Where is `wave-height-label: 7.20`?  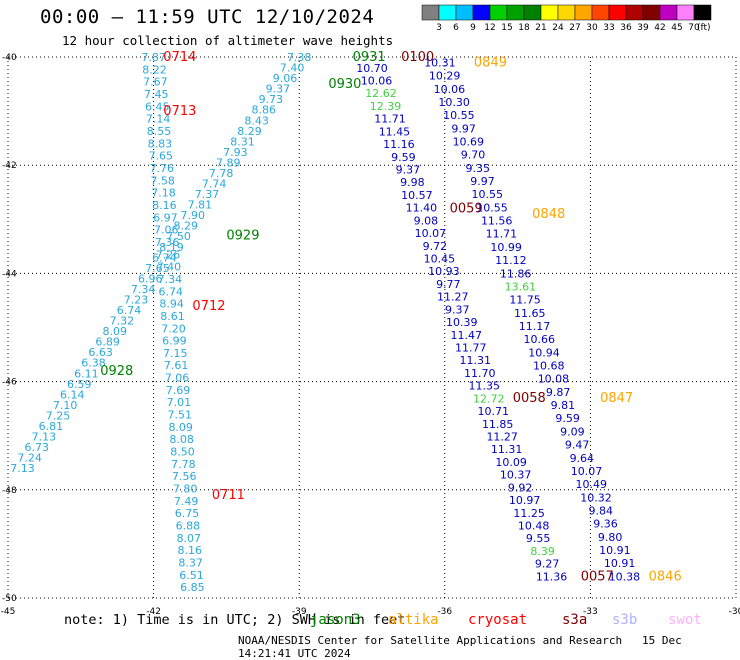 wave-height-label: 7.20 is located at coordinates (173, 328).